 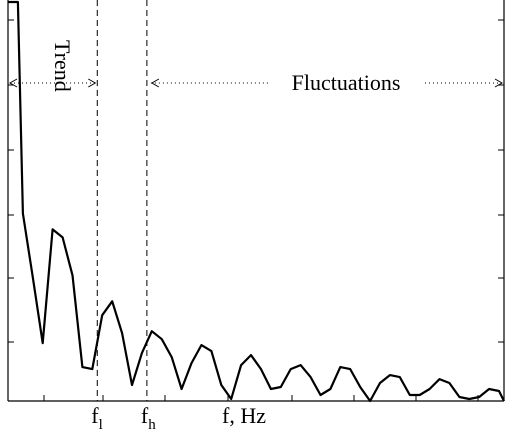 I want to click on fluct-arrowhead-left, so click(x=155, y=83).